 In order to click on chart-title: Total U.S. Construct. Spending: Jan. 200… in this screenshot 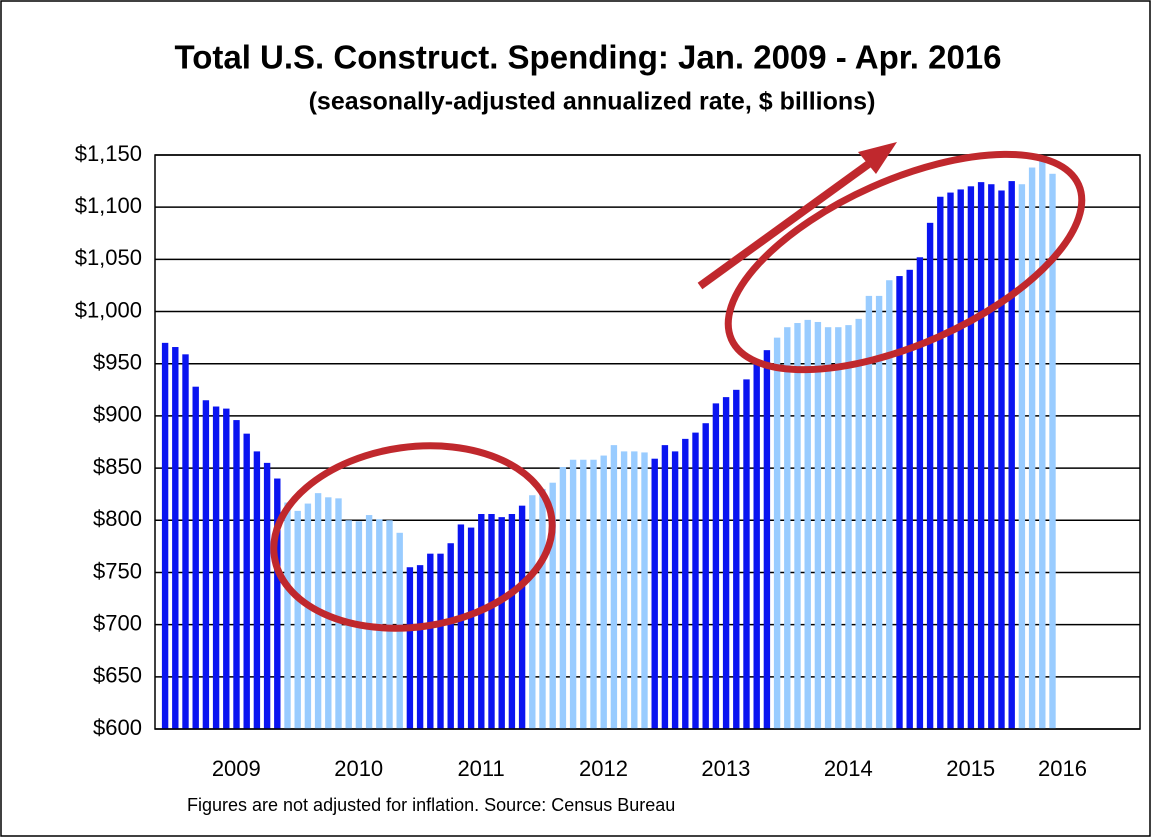, I will do `click(587, 57)`.